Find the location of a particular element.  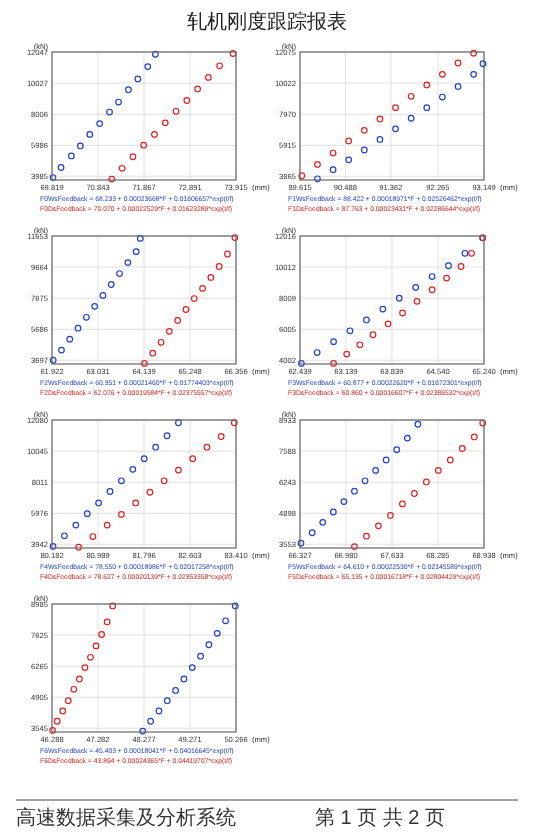

text: 高速数据采集及分析系统 is located at coordinates (126, 818).